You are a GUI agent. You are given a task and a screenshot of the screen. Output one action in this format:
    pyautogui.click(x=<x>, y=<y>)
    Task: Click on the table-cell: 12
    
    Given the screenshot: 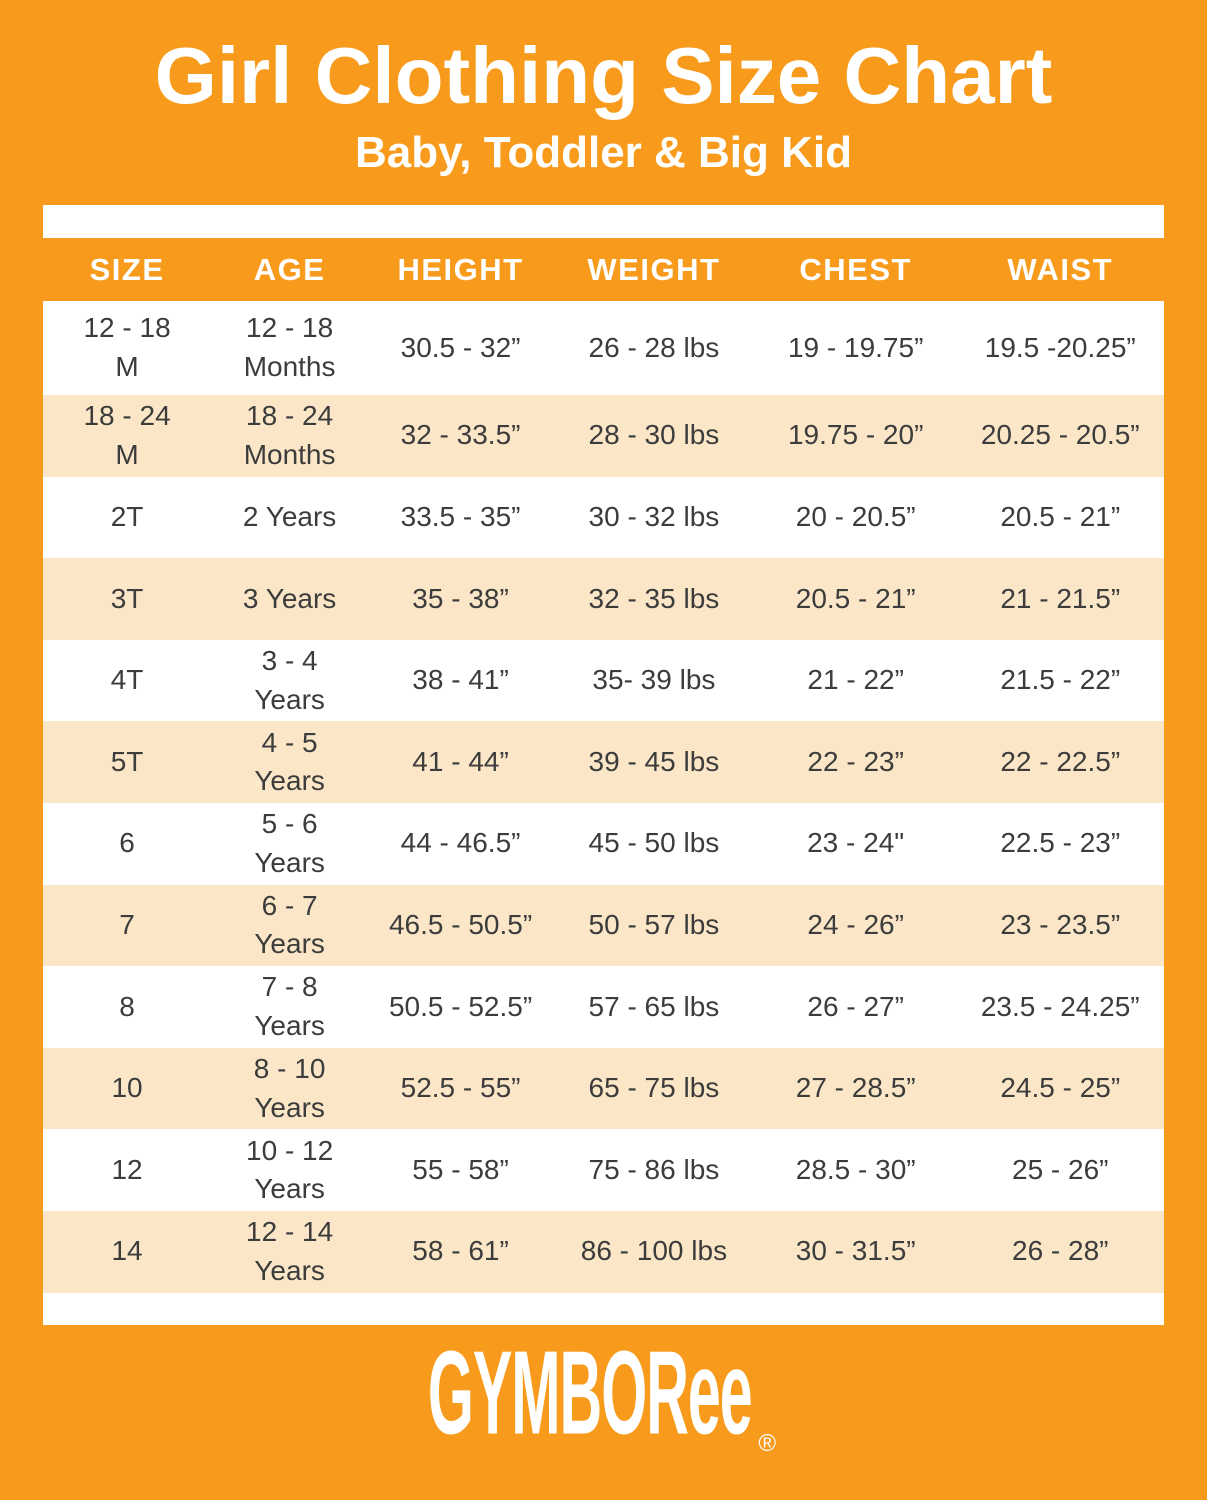 What is the action you would take?
    pyautogui.click(x=127, y=1169)
    